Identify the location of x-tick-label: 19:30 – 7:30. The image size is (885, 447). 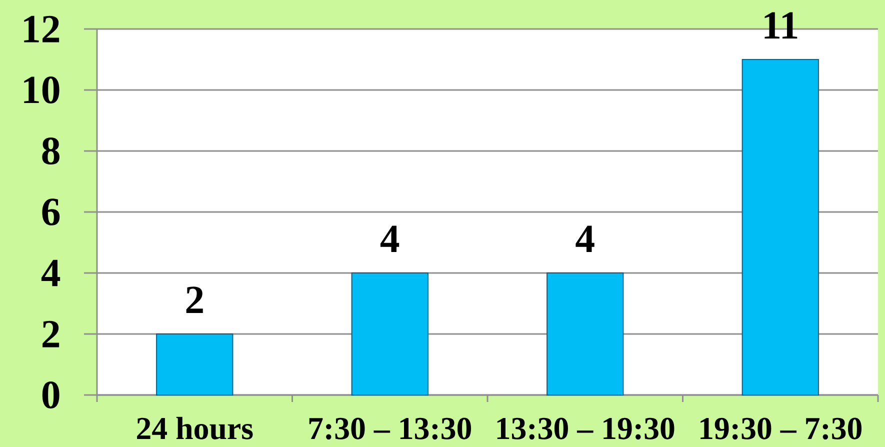
(781, 429).